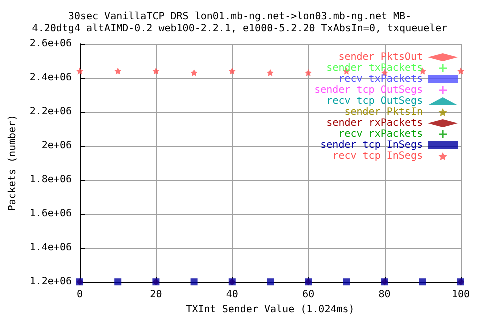 This screenshot has height=320, width=480. What do you see at coordinates (371, 145) in the screenshot?
I see `legend-label: sender tcp InSegs` at bounding box center [371, 145].